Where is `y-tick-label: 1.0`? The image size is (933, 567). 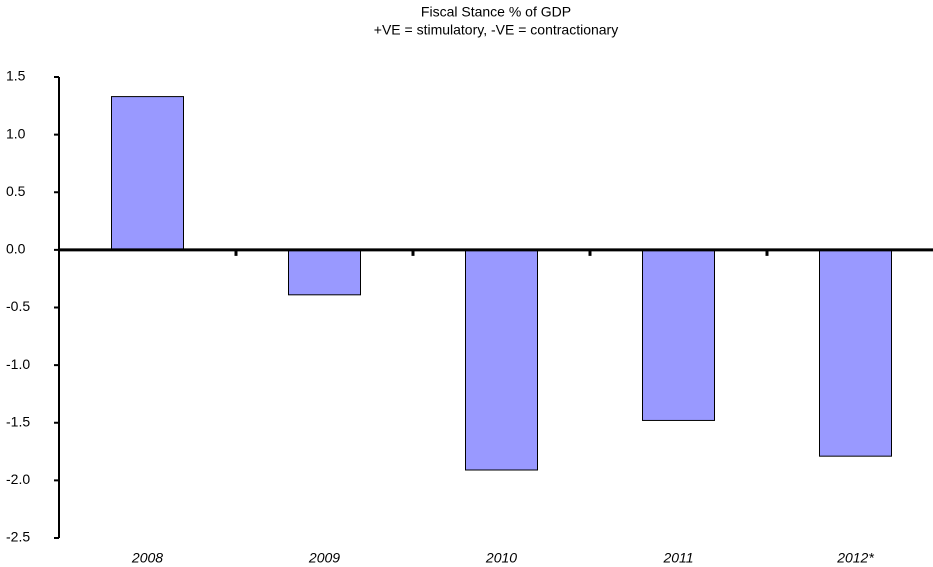 y-tick-label: 1.0 is located at coordinates (16, 133).